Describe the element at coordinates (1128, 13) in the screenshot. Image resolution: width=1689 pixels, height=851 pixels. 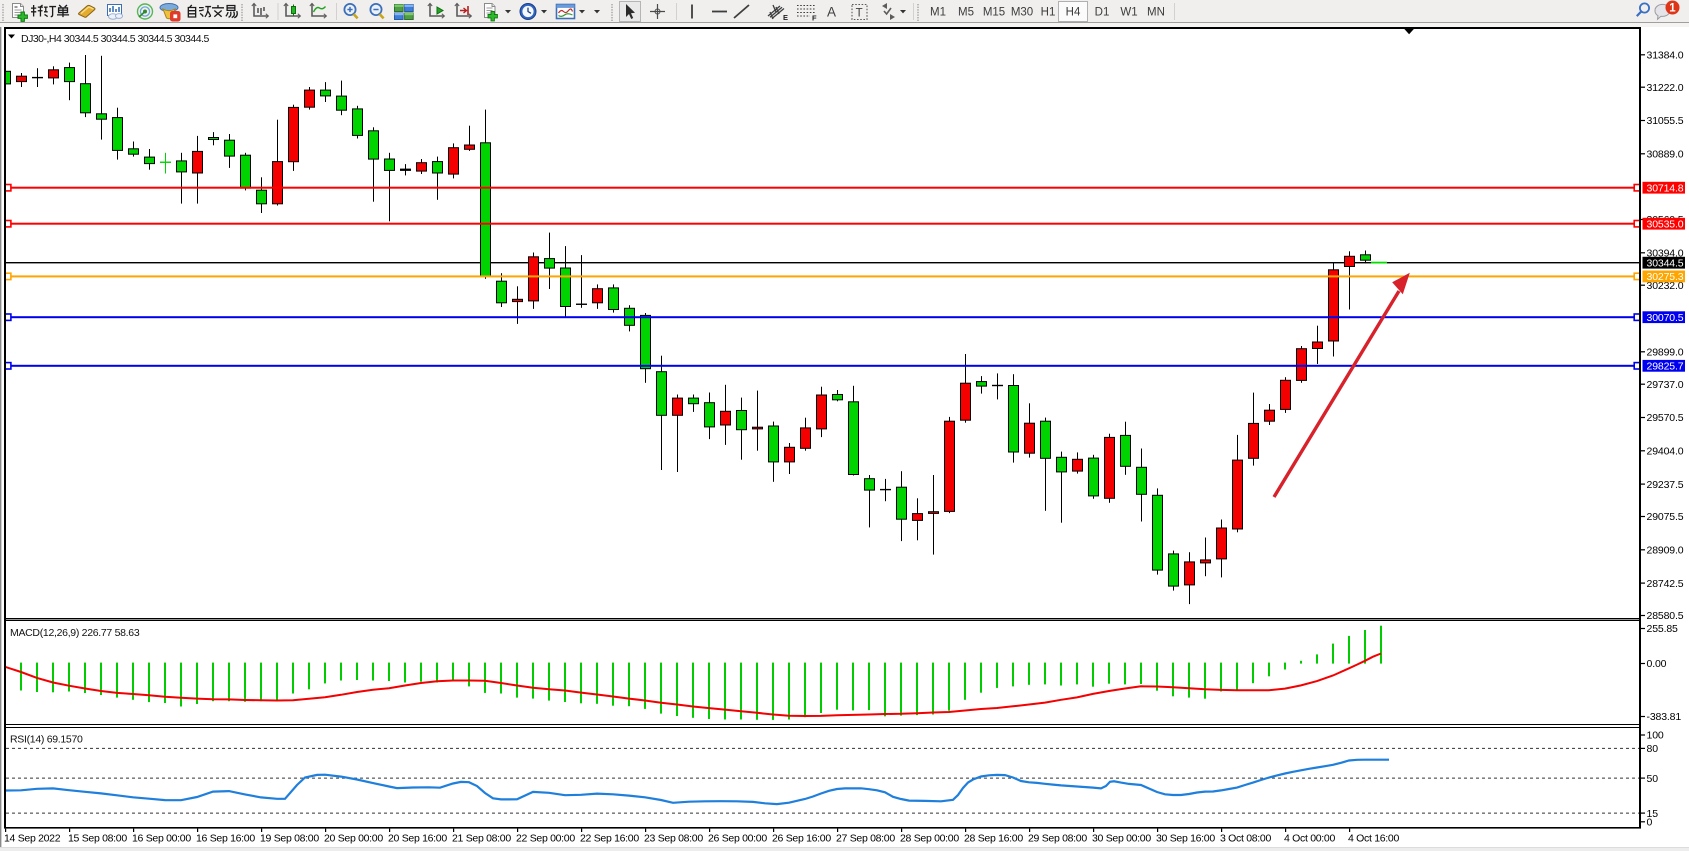
I see `svg-text: W1` at that location.